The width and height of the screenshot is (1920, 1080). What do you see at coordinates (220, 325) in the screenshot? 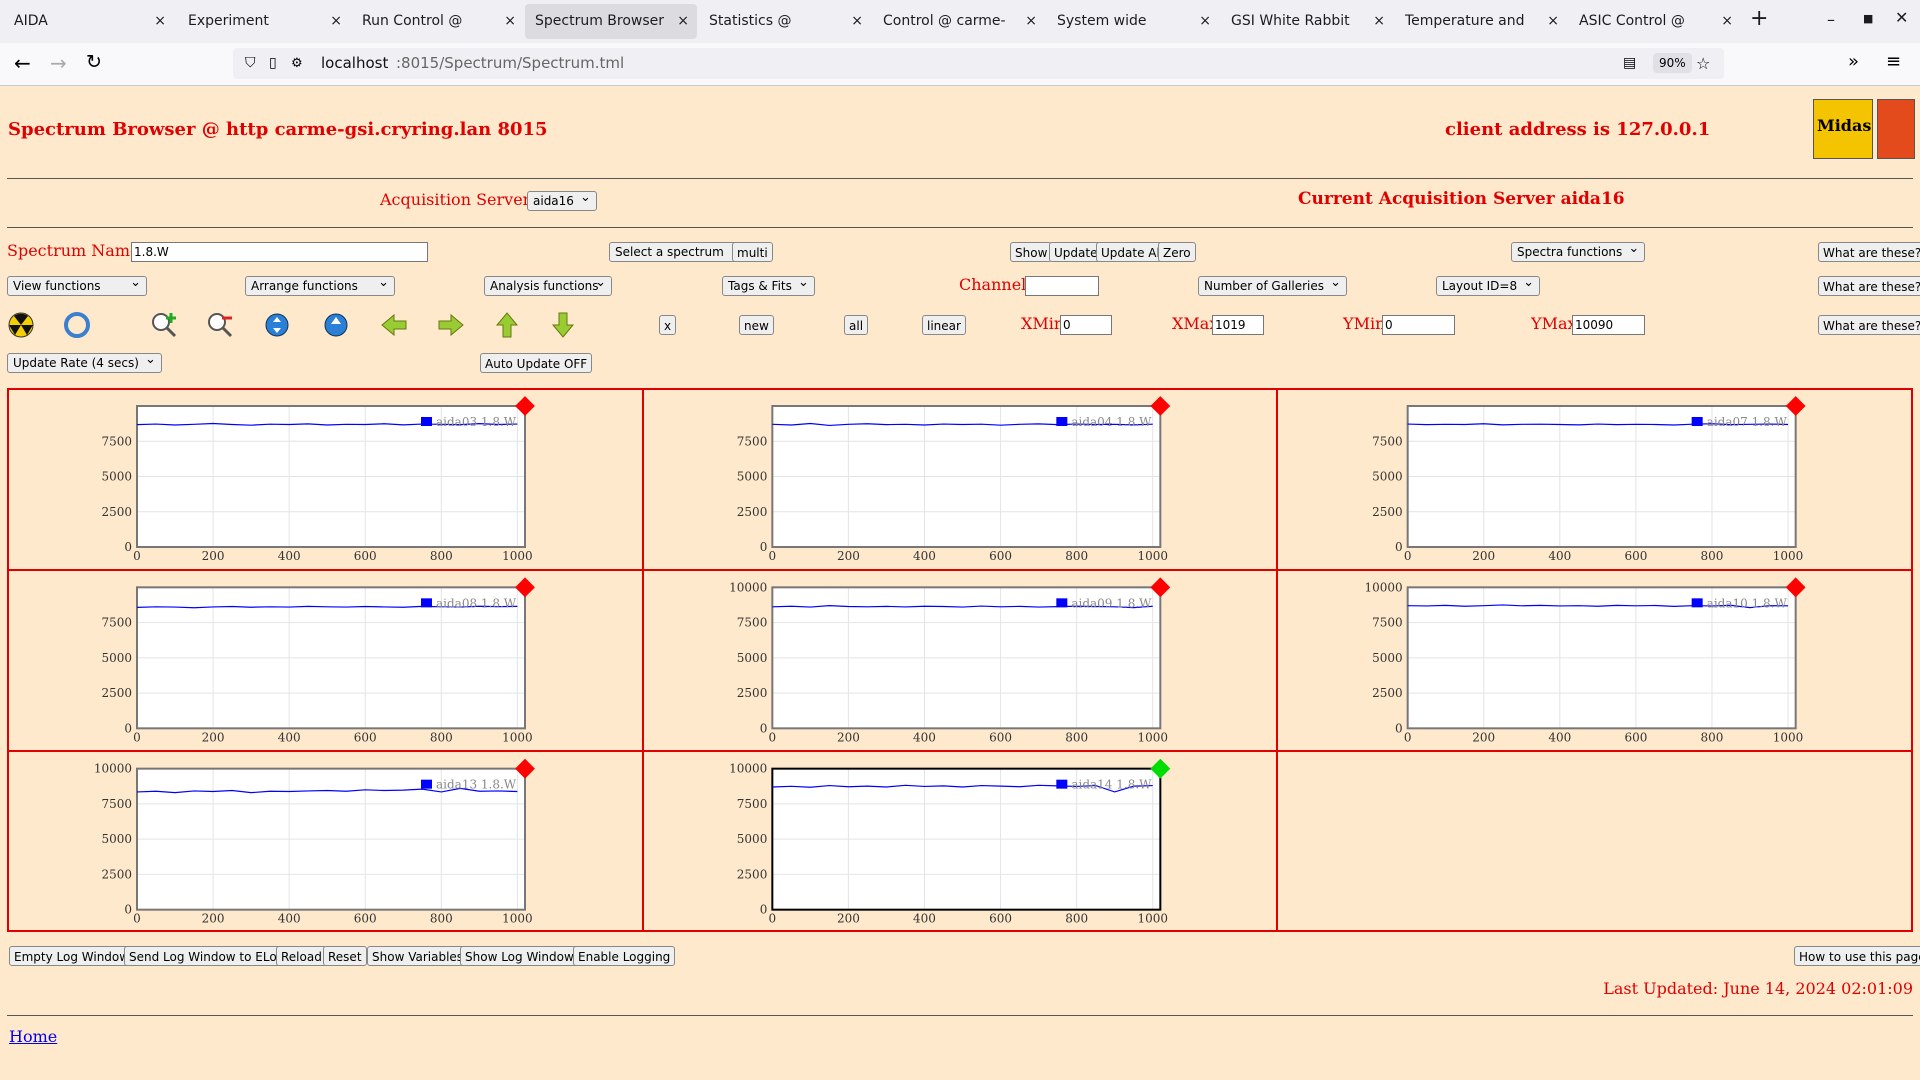
I see `zoom-out-icon` at bounding box center [220, 325].